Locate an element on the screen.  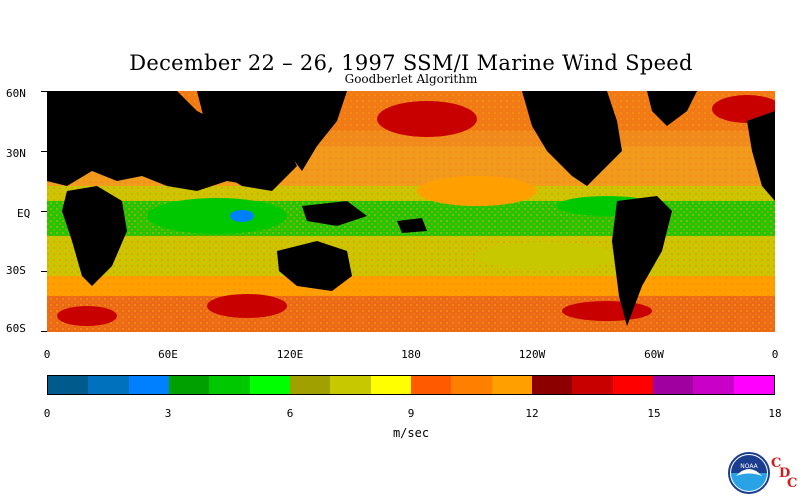
colorbar-tick-label: 6 is located at coordinates (290, 413).